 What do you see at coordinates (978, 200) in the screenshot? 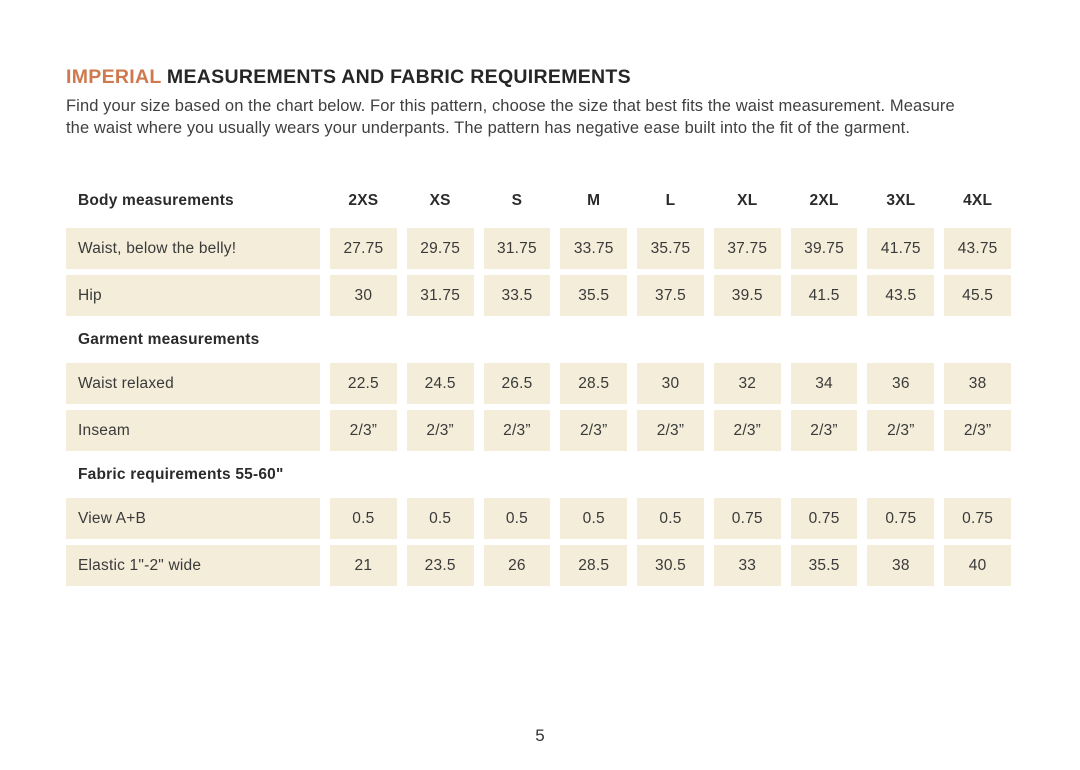
I see `column-header-4xl: 4XL` at bounding box center [978, 200].